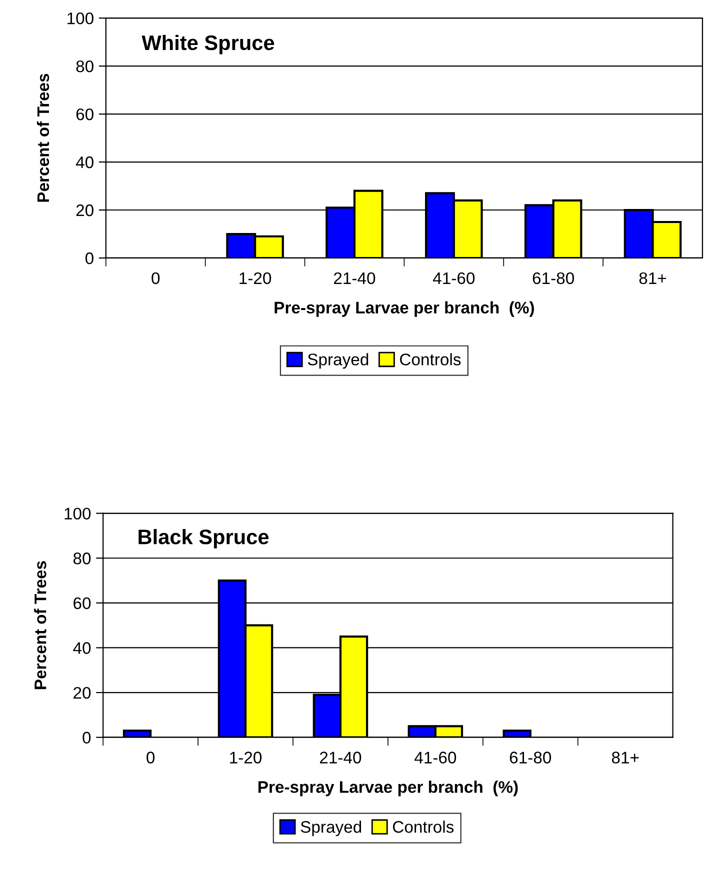 The height and width of the screenshot is (882, 706). What do you see at coordinates (203, 538) in the screenshot?
I see `text: Black Spruce` at bounding box center [203, 538].